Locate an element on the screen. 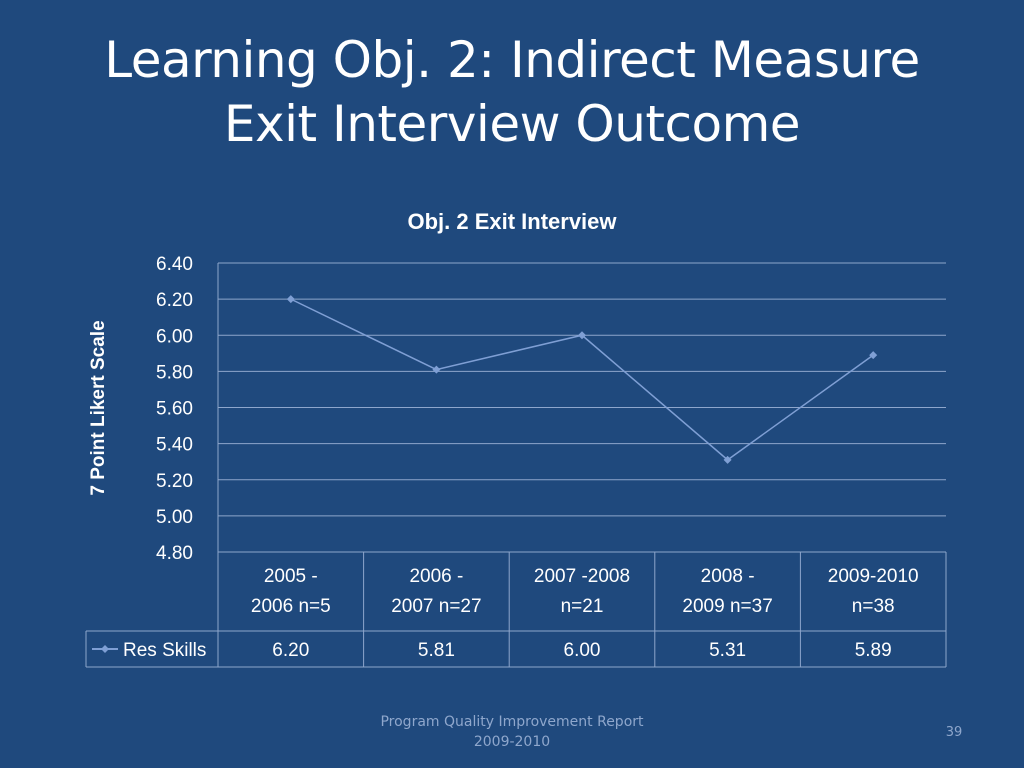  page-number: 39 is located at coordinates (954, 732).